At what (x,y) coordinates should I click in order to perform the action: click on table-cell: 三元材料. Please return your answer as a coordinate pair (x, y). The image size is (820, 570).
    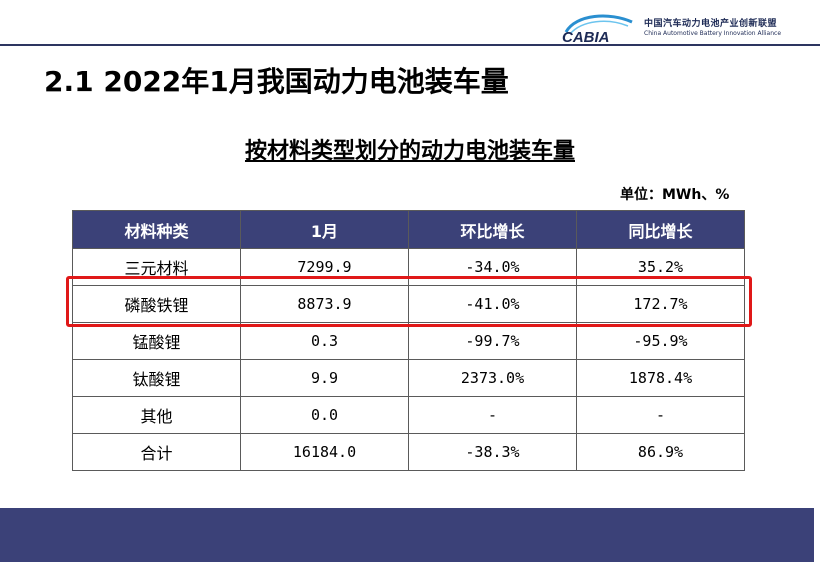
    Looking at the image, I should click on (156, 267).